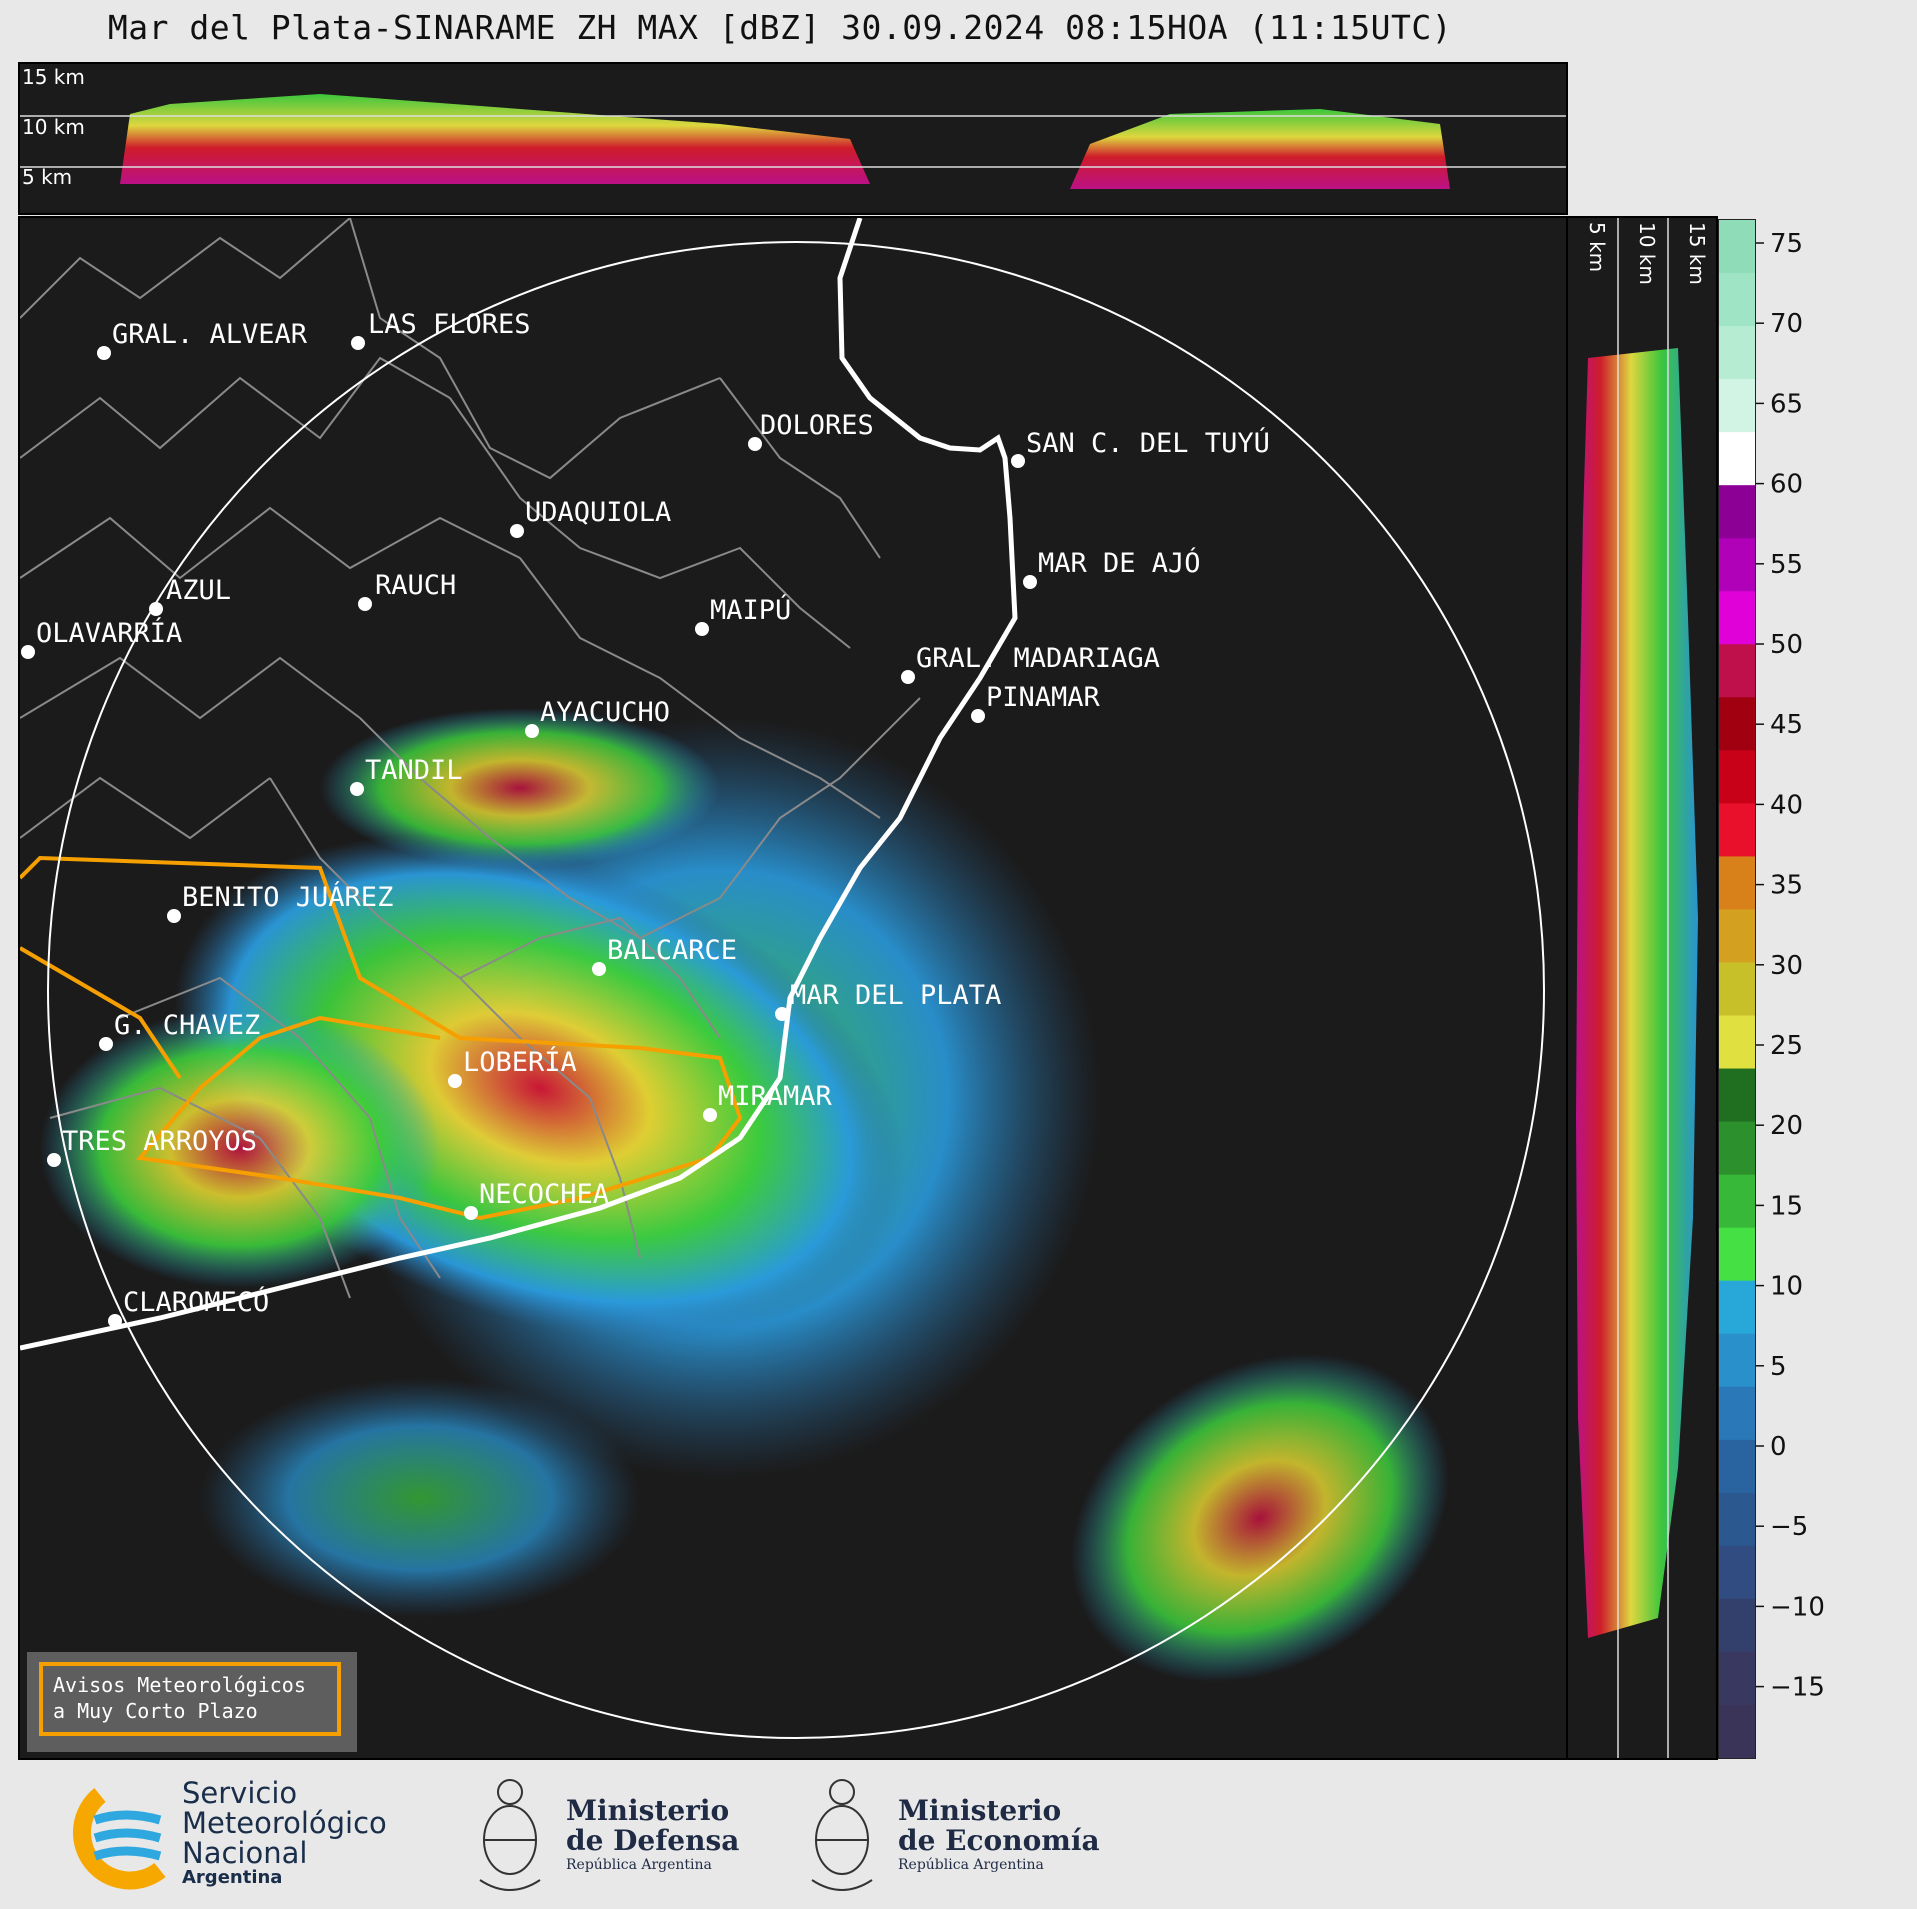 This screenshot has width=1917, height=1909. I want to click on city-label-benito-juarez: BENITO JUÁREZ, so click(287, 897).